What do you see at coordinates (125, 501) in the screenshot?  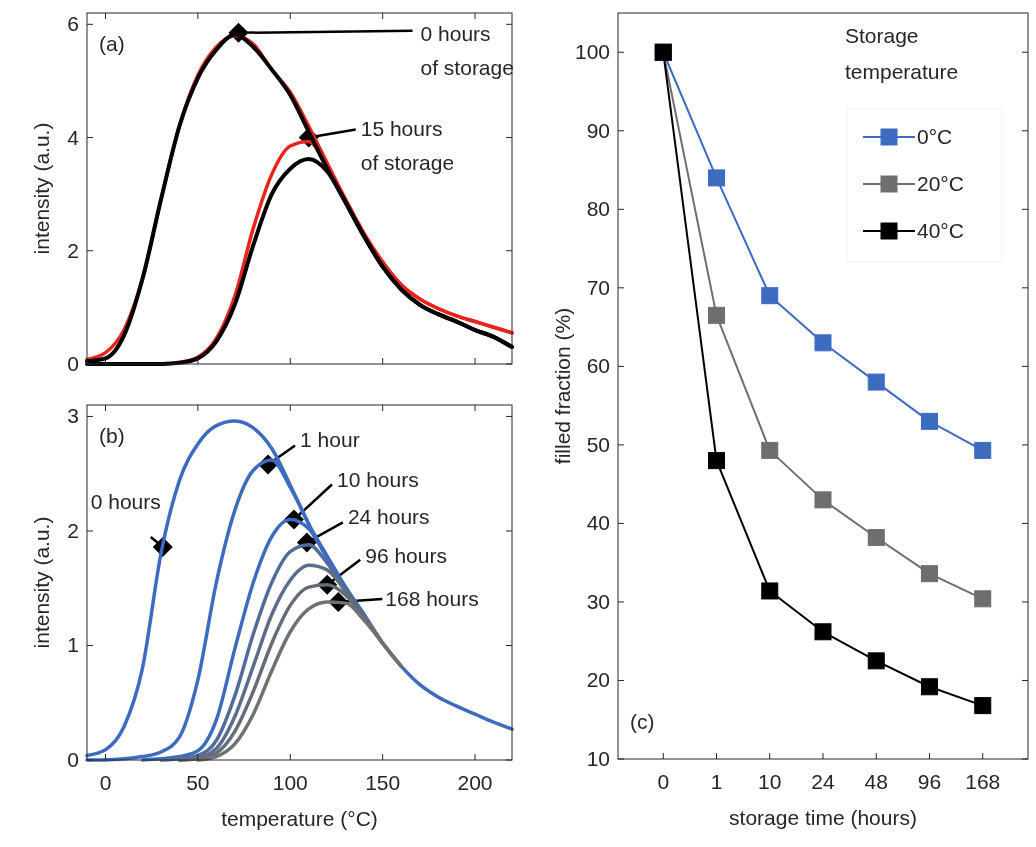 I see `annotation: 0 hours` at bounding box center [125, 501].